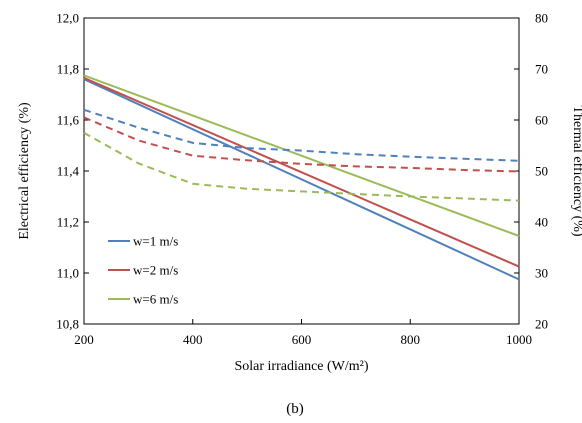 This screenshot has width=582, height=423. I want to click on y-left-tick-label: 12,0, so click(67, 18).